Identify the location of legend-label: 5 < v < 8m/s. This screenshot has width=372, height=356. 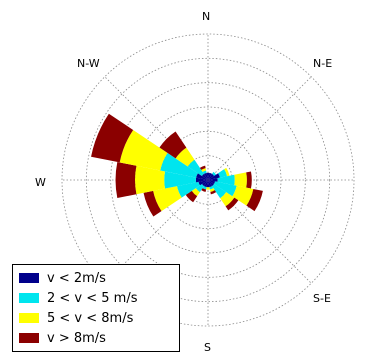
(90, 318).